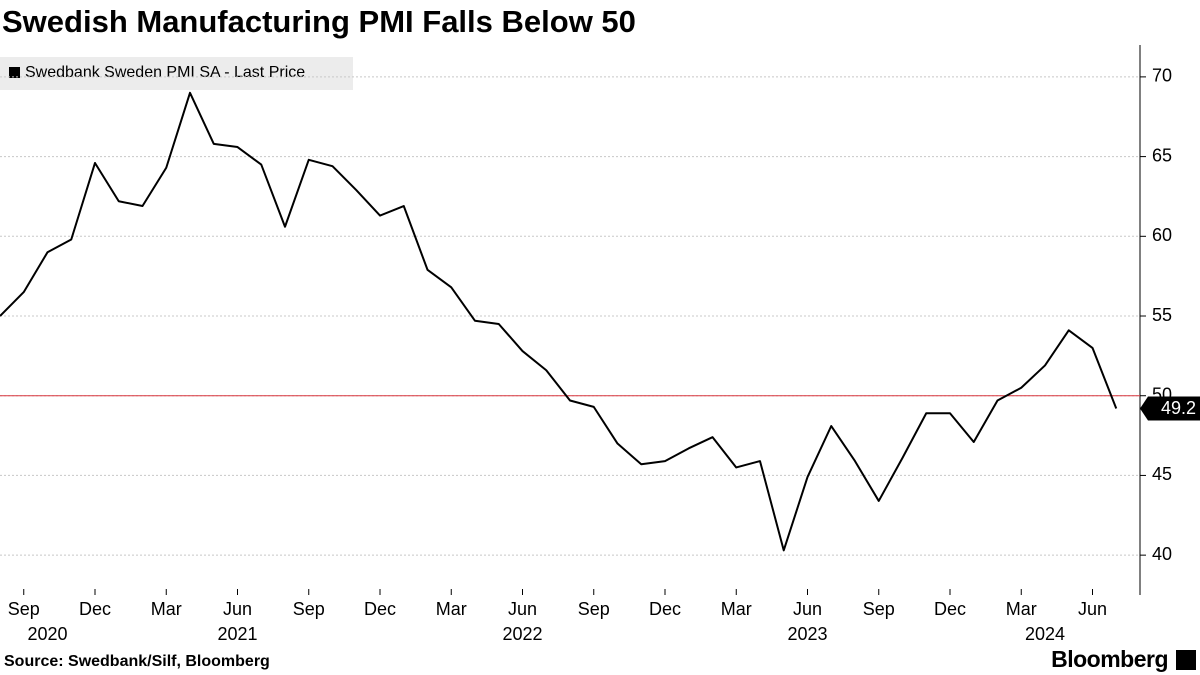 The width and height of the screenshot is (1200, 675). I want to click on y-tick-label: 45, so click(1162, 474).